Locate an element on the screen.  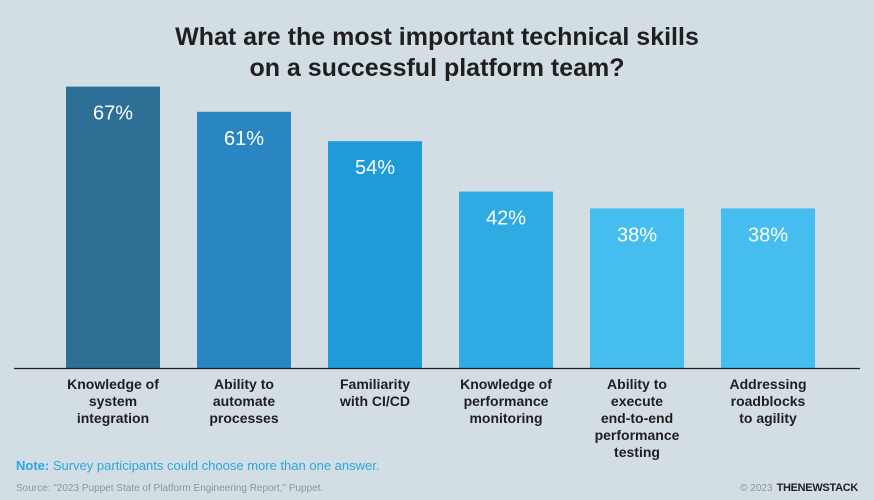
category-label-4: Knowledge of performance monitoring is located at coordinates (506, 401).